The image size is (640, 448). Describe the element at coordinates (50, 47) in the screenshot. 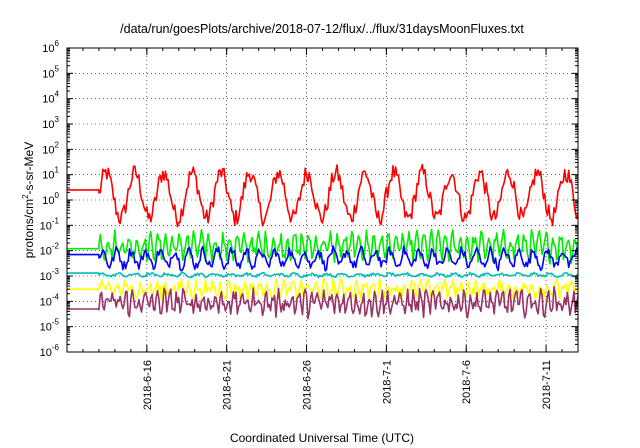

I see `y-tick-label: 10⁶` at that location.